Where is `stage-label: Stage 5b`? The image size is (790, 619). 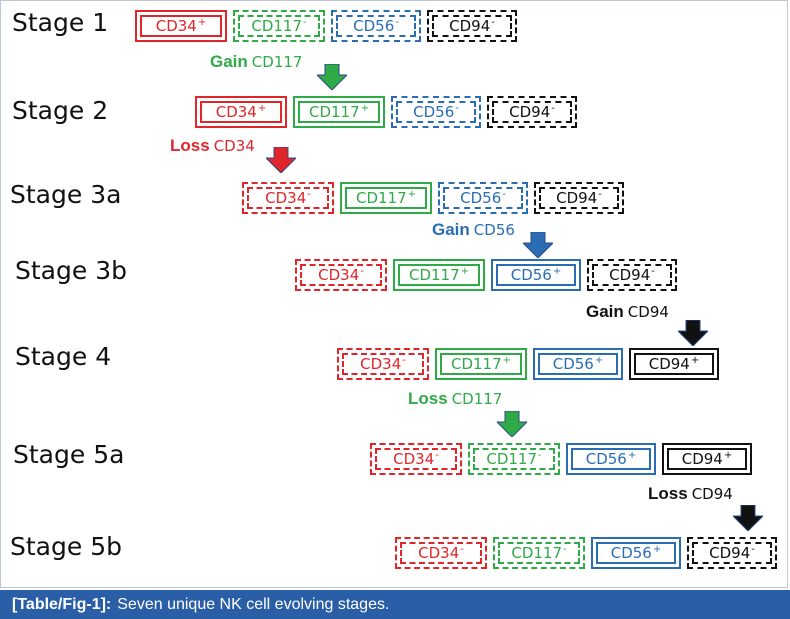
stage-label: Stage 5b is located at coordinates (66, 546).